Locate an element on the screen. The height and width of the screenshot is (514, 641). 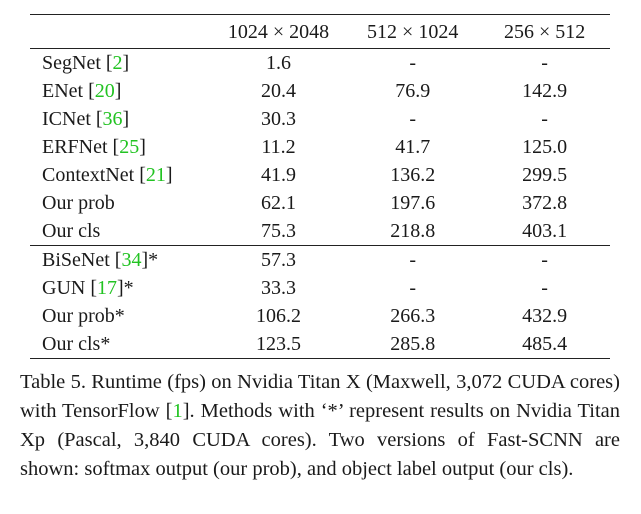
fps-value: 76.9 is located at coordinates (413, 91).